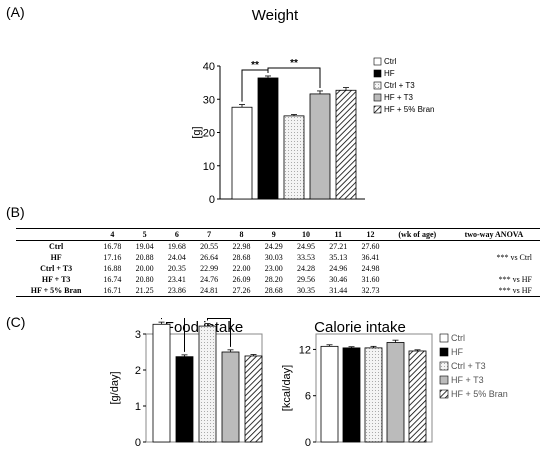 The width and height of the screenshot is (550, 455). I want to click on table-cell: 22.99, so click(209, 268).